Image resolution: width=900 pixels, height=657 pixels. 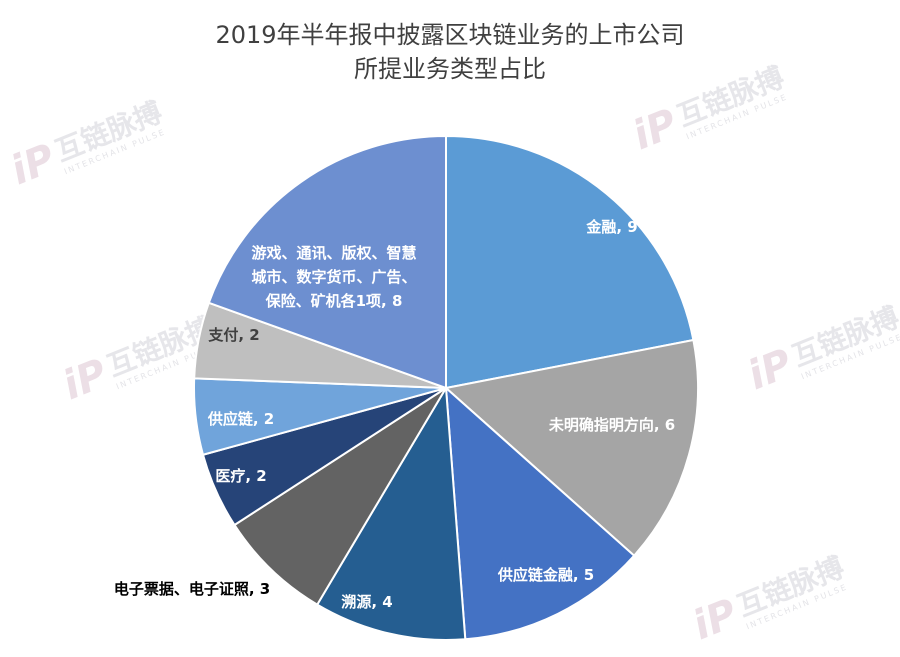 I want to click on slice-label: 医疗, 2, so click(x=240, y=476).